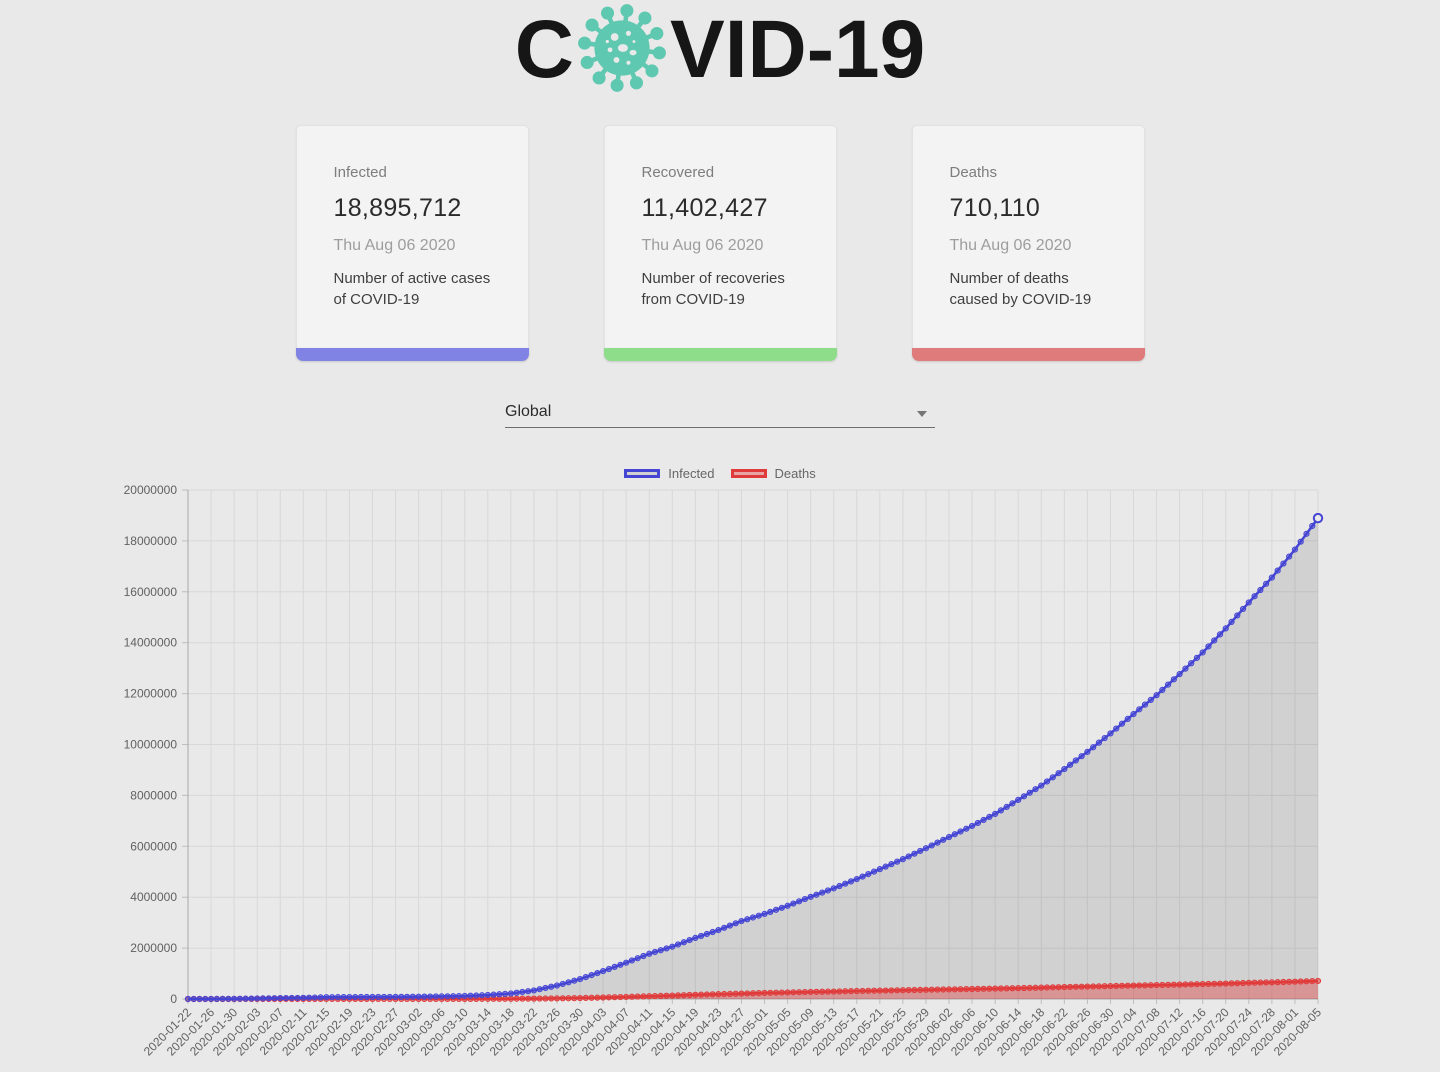 The width and height of the screenshot is (1440, 1072). Describe the element at coordinates (773, 473) in the screenshot. I see `legend-item-deaths: Deaths` at that location.